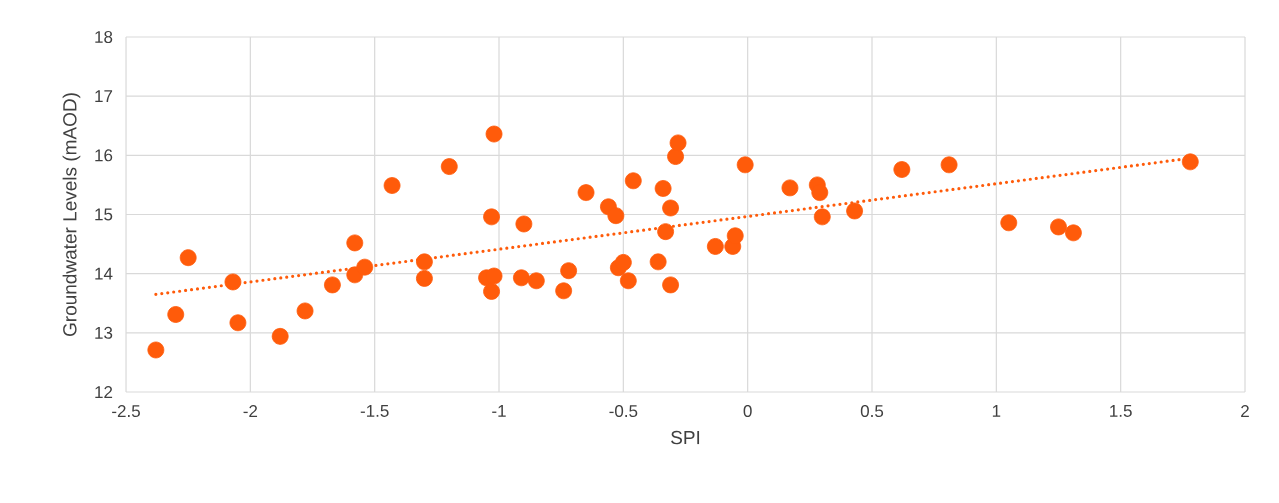 Image resolution: width=1279 pixels, height=503 pixels. Describe the element at coordinates (1121, 411) in the screenshot. I see `x-tick-label: 1.5` at that location.